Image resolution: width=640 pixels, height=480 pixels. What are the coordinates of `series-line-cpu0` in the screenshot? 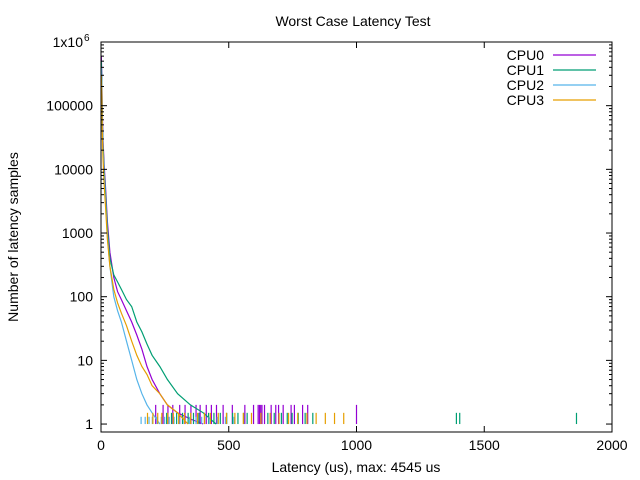 It's located at (152, 240).